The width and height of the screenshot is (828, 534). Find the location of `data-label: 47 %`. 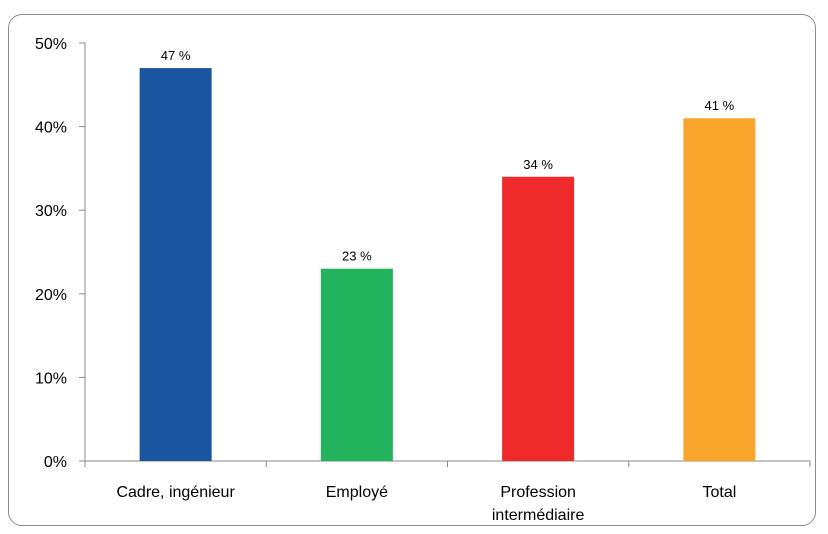

data-label: 47 % is located at coordinates (176, 55).